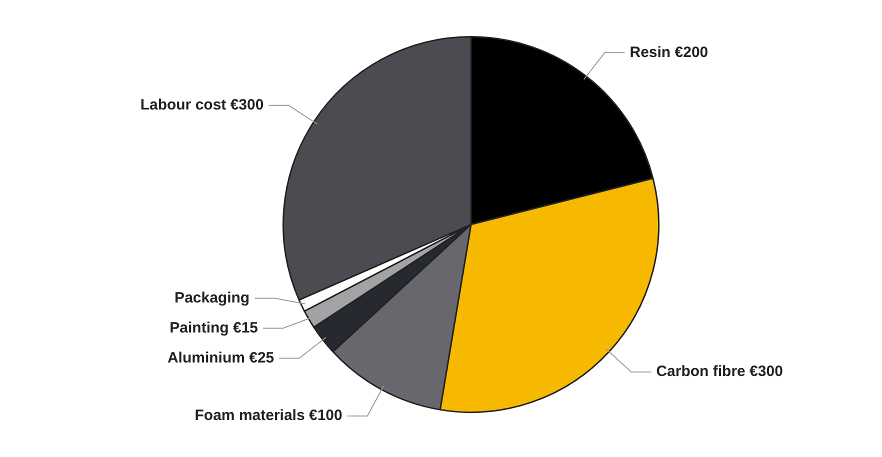 The width and height of the screenshot is (882, 457). I want to click on slice-label: Aluminium €25, so click(220, 357).